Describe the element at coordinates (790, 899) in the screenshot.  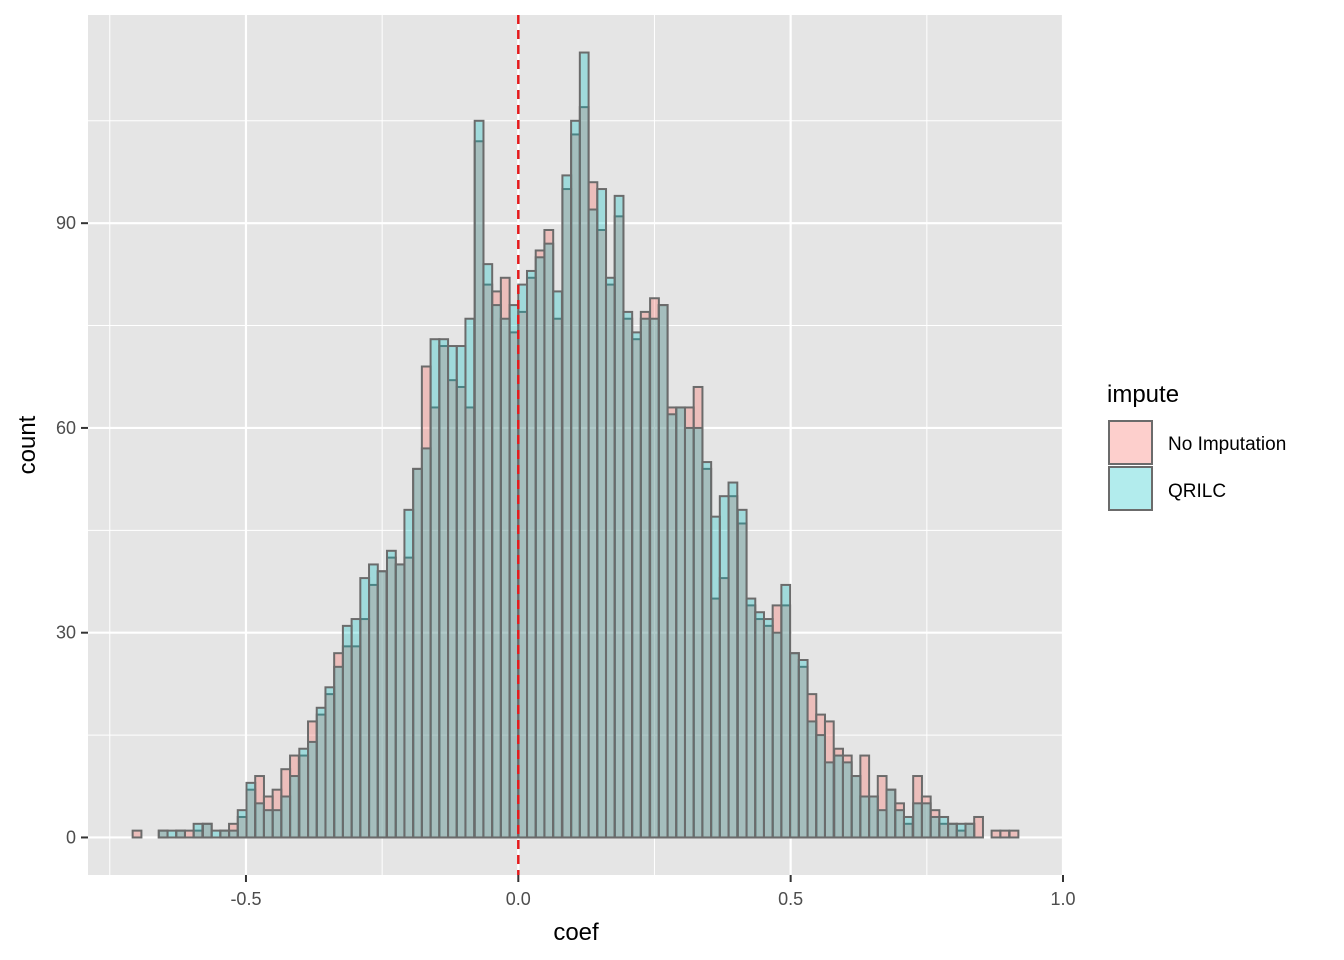
I see `x-tick-label: 0.5` at that location.